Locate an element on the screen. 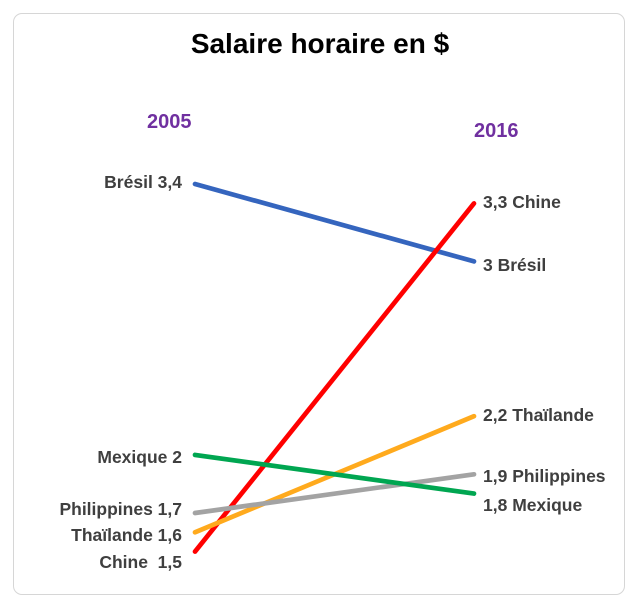 The height and width of the screenshot is (608, 640). series-label-right-thailande: 2,2 Thaïlande is located at coordinates (538, 415).